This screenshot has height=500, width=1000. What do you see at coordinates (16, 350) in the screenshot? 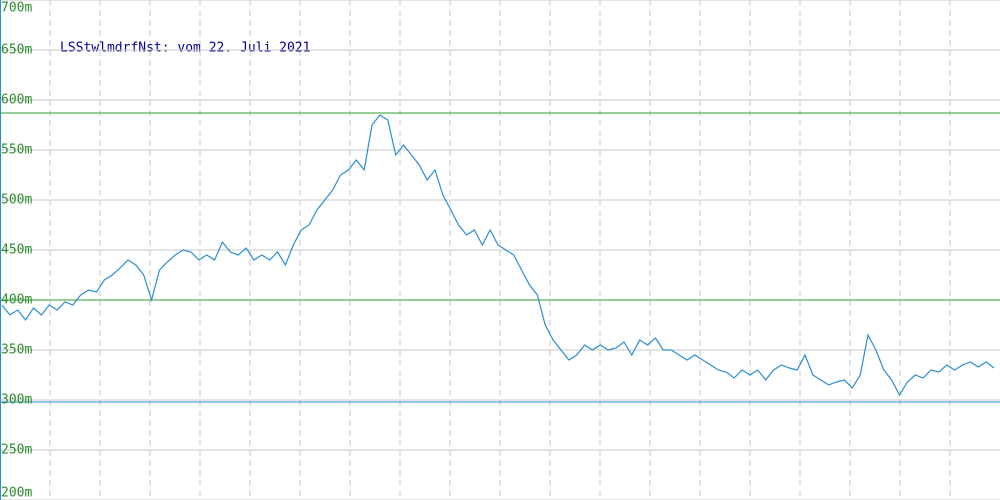
I see `y-tick-label: 350m` at bounding box center [16, 350].